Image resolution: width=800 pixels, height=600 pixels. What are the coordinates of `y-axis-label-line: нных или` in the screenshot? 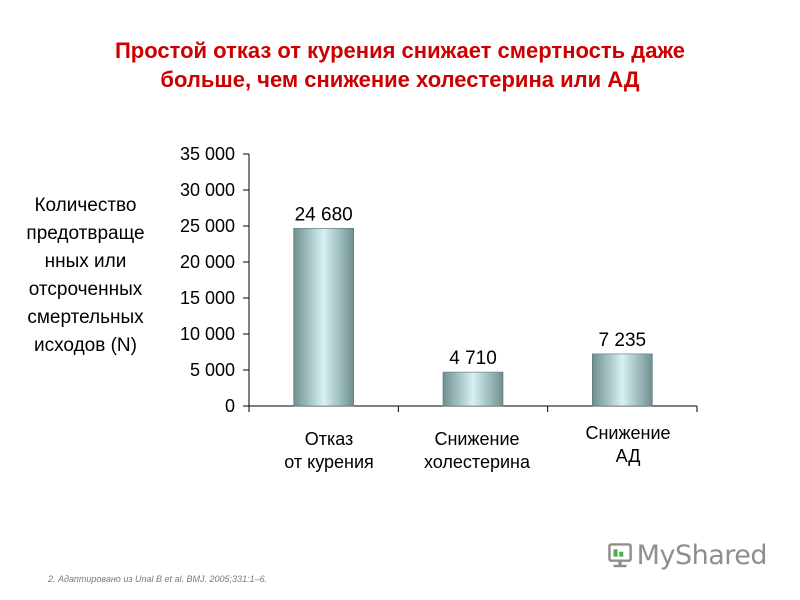 It's located at (85, 261).